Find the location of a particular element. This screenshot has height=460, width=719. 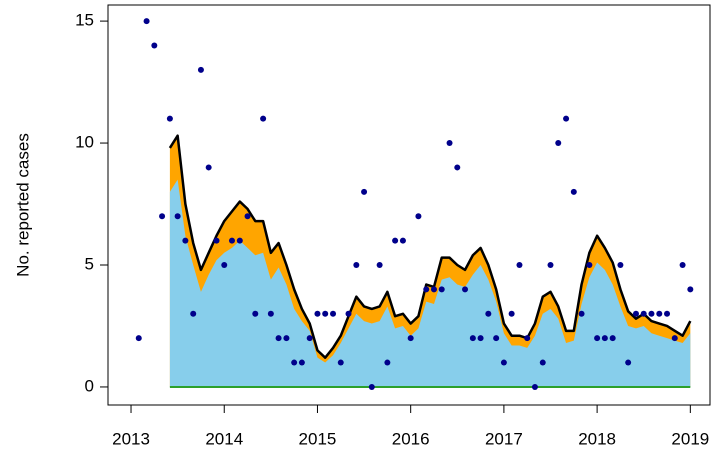

x-tick-label: 2014 is located at coordinates (224, 438).